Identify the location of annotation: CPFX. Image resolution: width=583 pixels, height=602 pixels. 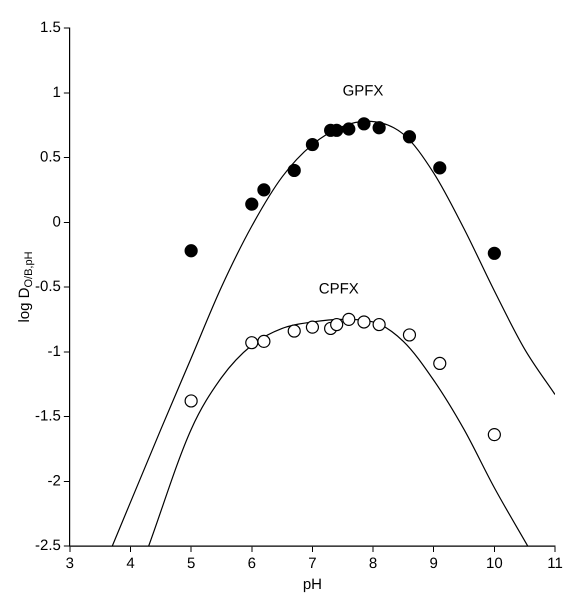
(338, 289).